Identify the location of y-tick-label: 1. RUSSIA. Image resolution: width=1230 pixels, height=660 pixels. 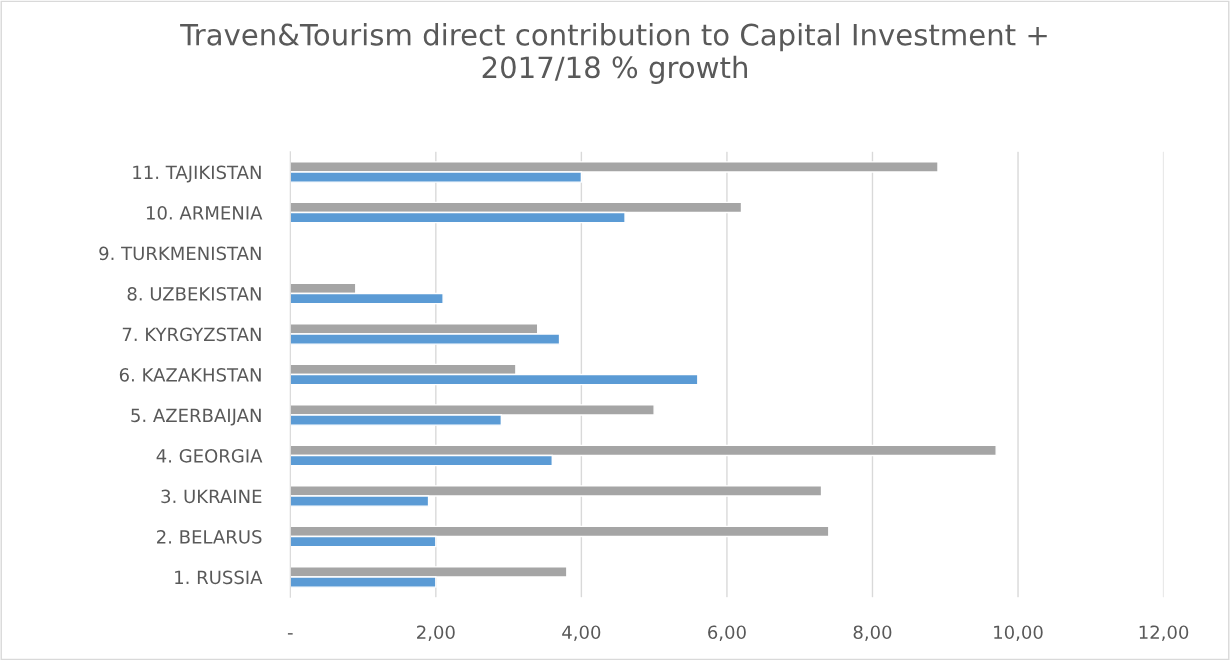
(219, 577).